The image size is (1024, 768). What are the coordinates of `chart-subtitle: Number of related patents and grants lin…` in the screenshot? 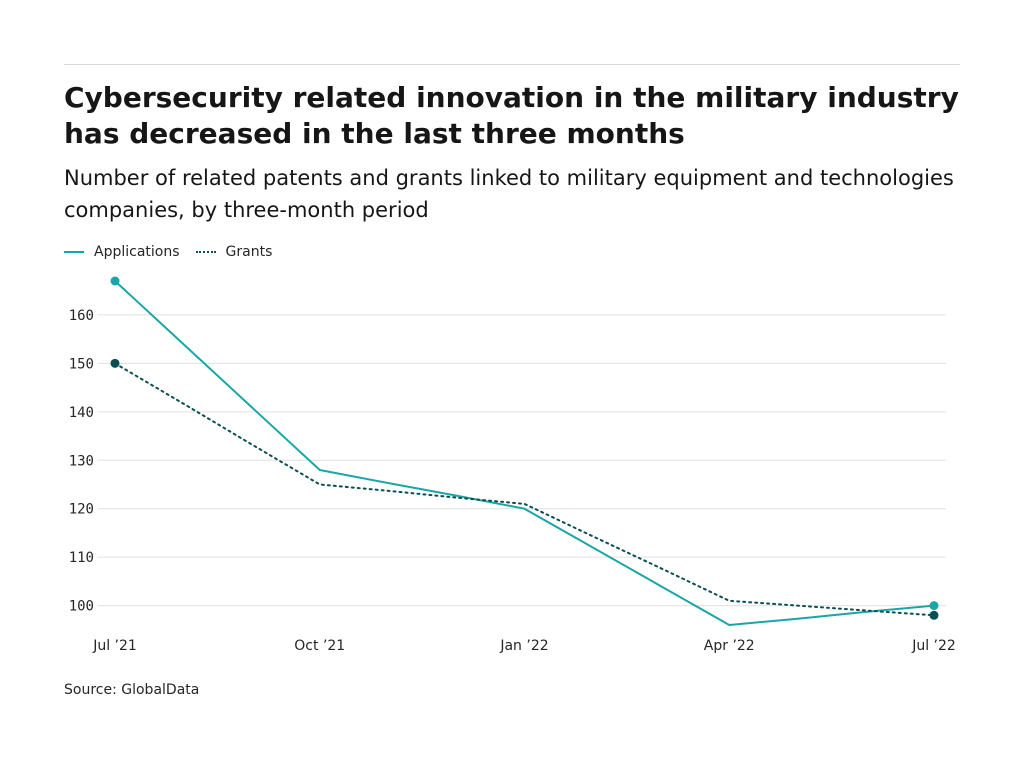 It's located at (509, 194).